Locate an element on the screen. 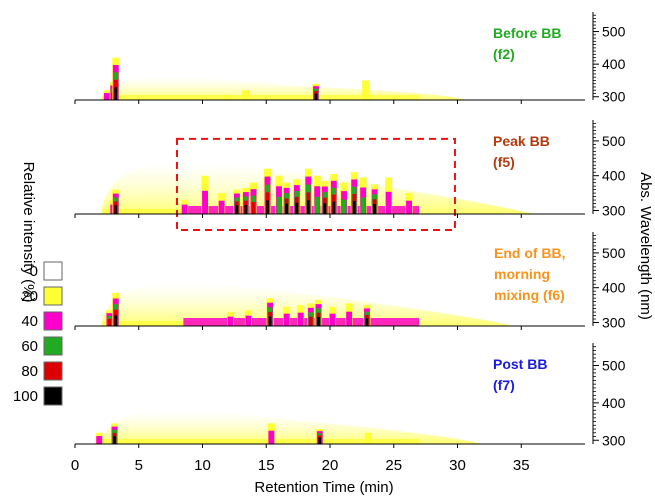 The image size is (655, 499). panel-f5-y-tick-label-400: 400 is located at coordinates (614, 176).